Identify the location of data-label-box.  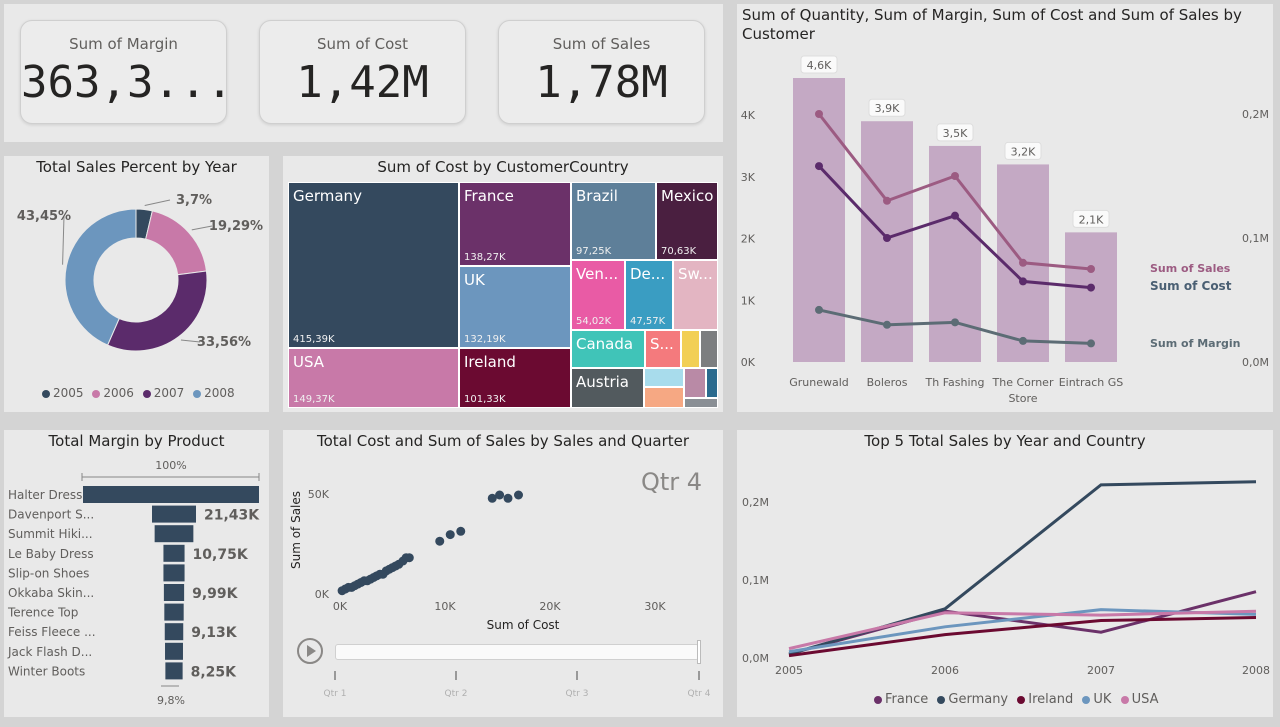
(887, 107).